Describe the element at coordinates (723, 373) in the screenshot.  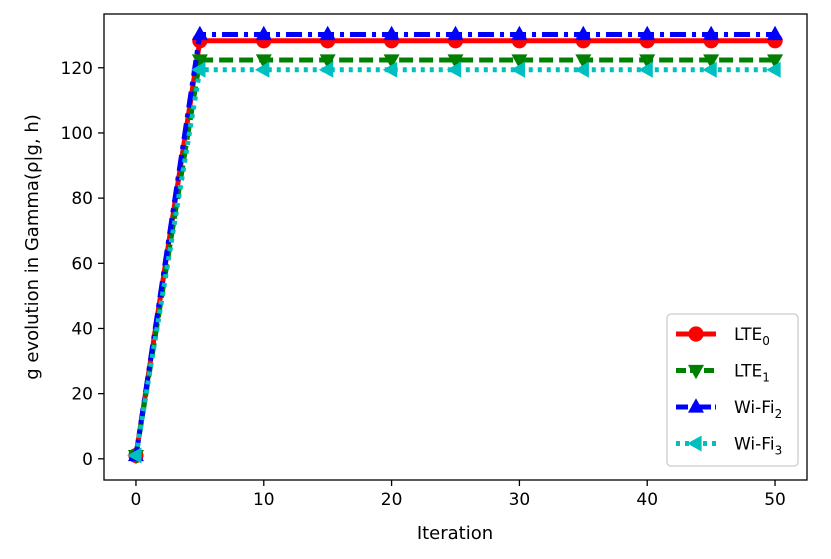
I see `legend-entry: LTE1` at that location.